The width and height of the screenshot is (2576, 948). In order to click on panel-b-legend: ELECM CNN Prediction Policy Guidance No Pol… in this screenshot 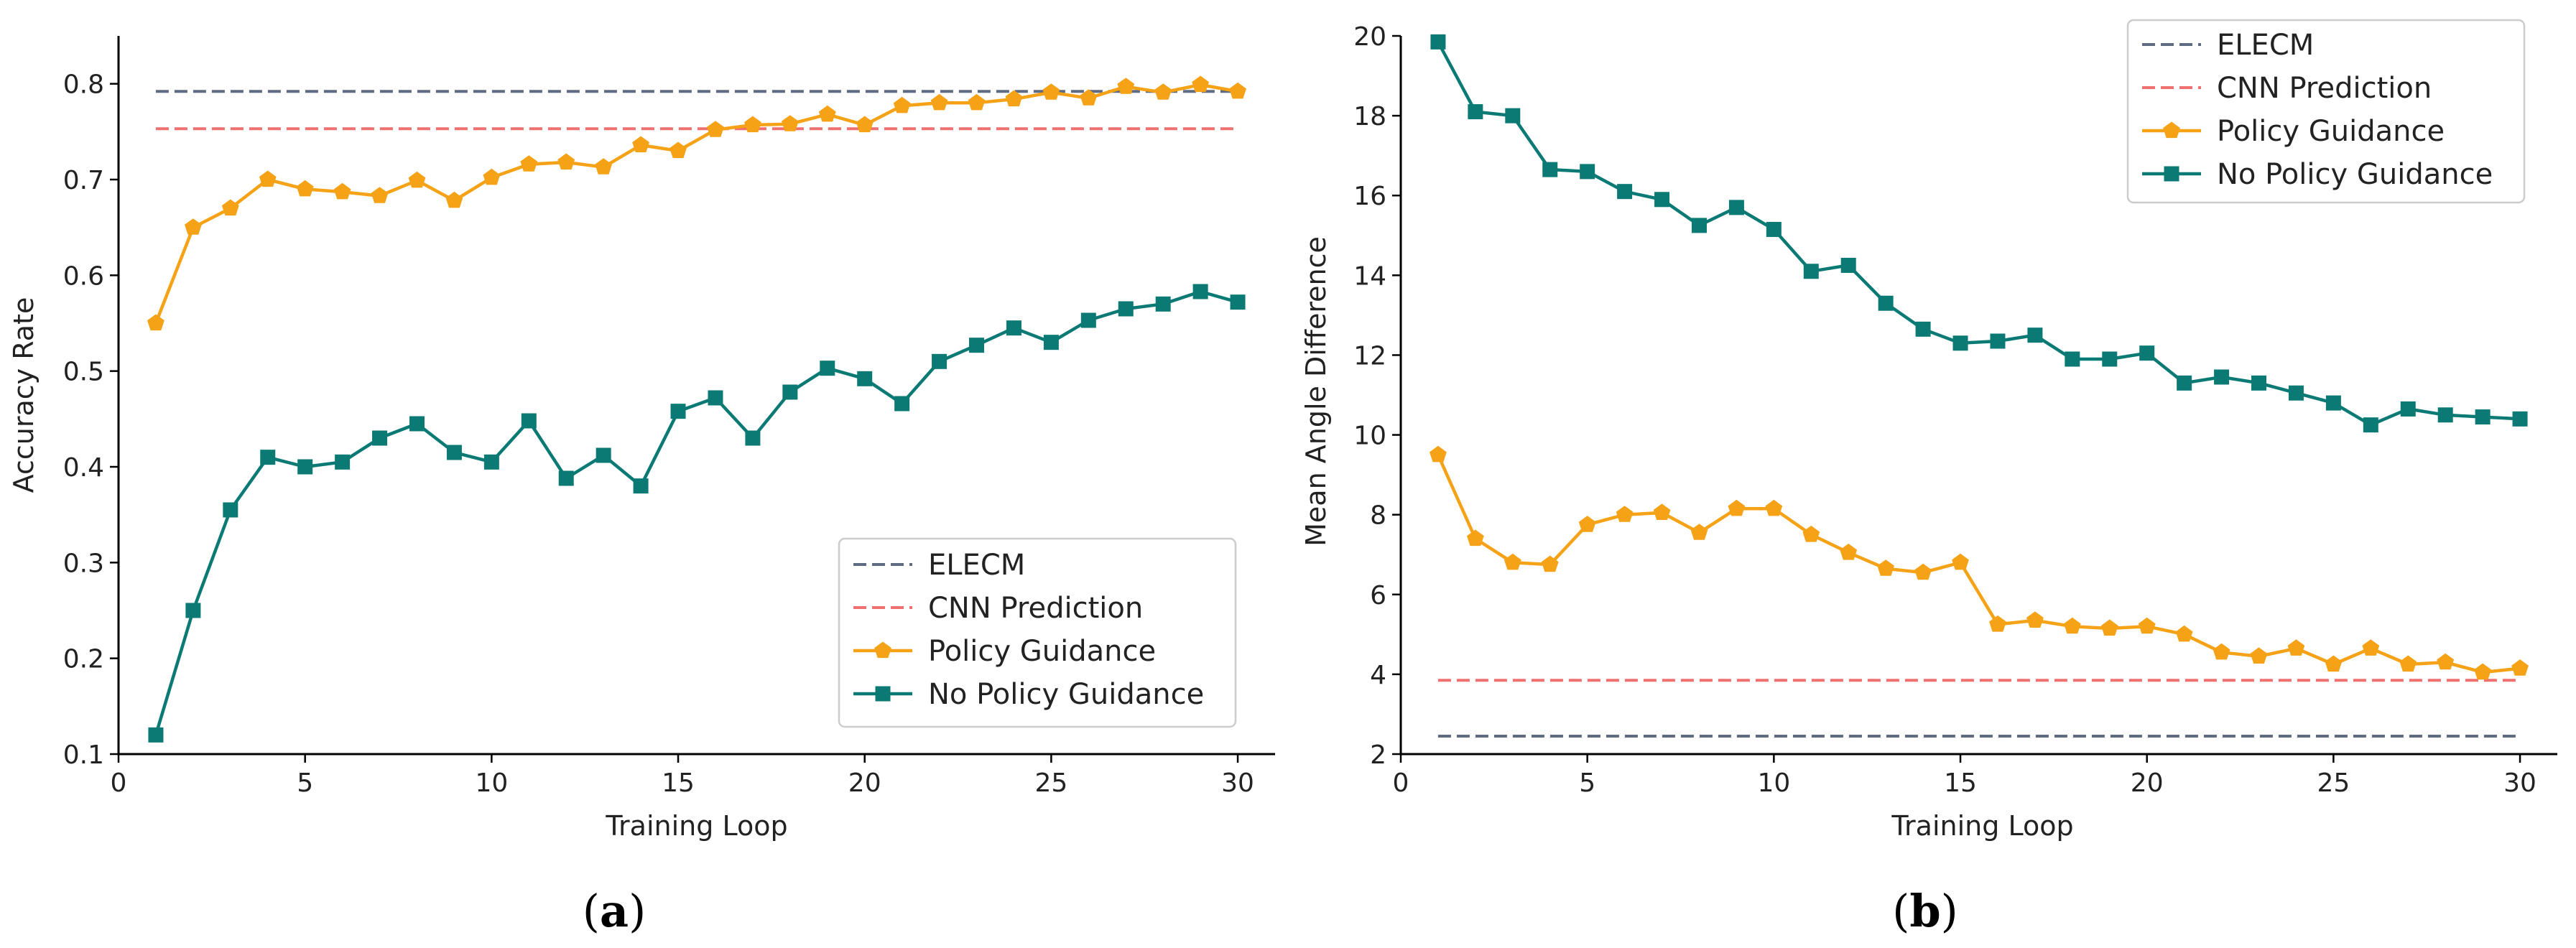, I will do `click(2326, 112)`.